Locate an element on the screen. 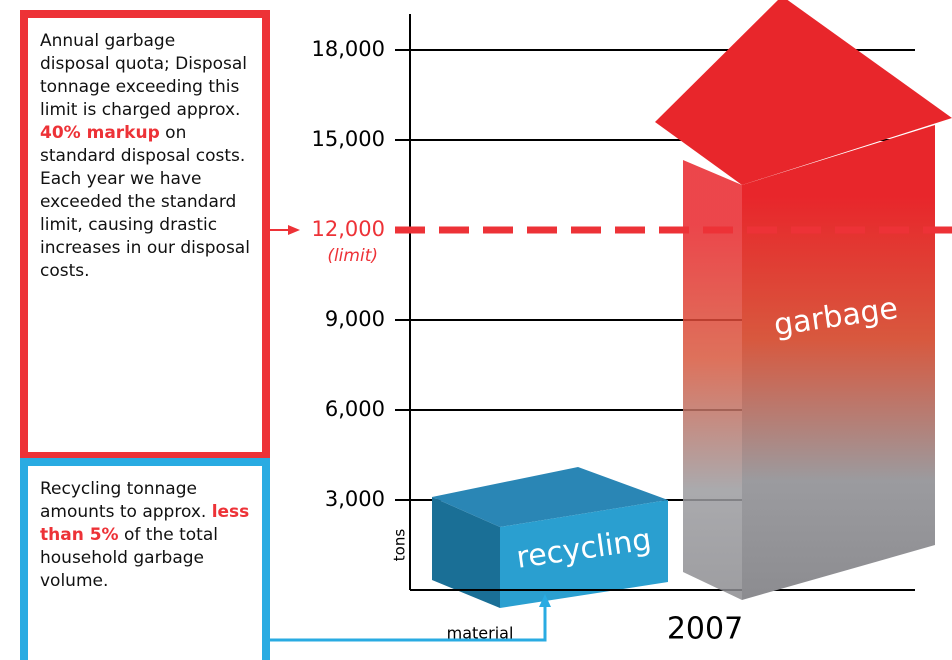 This screenshot has width=952, height=660. y-tick-label: 6,000 is located at coordinates (355, 409).